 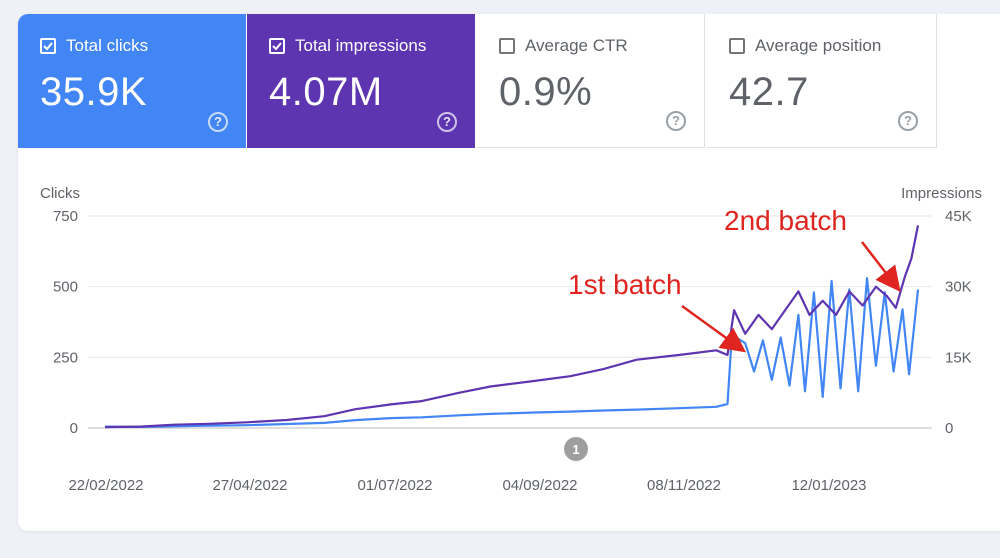 I want to click on left-tick-label: 500, so click(x=65, y=287).